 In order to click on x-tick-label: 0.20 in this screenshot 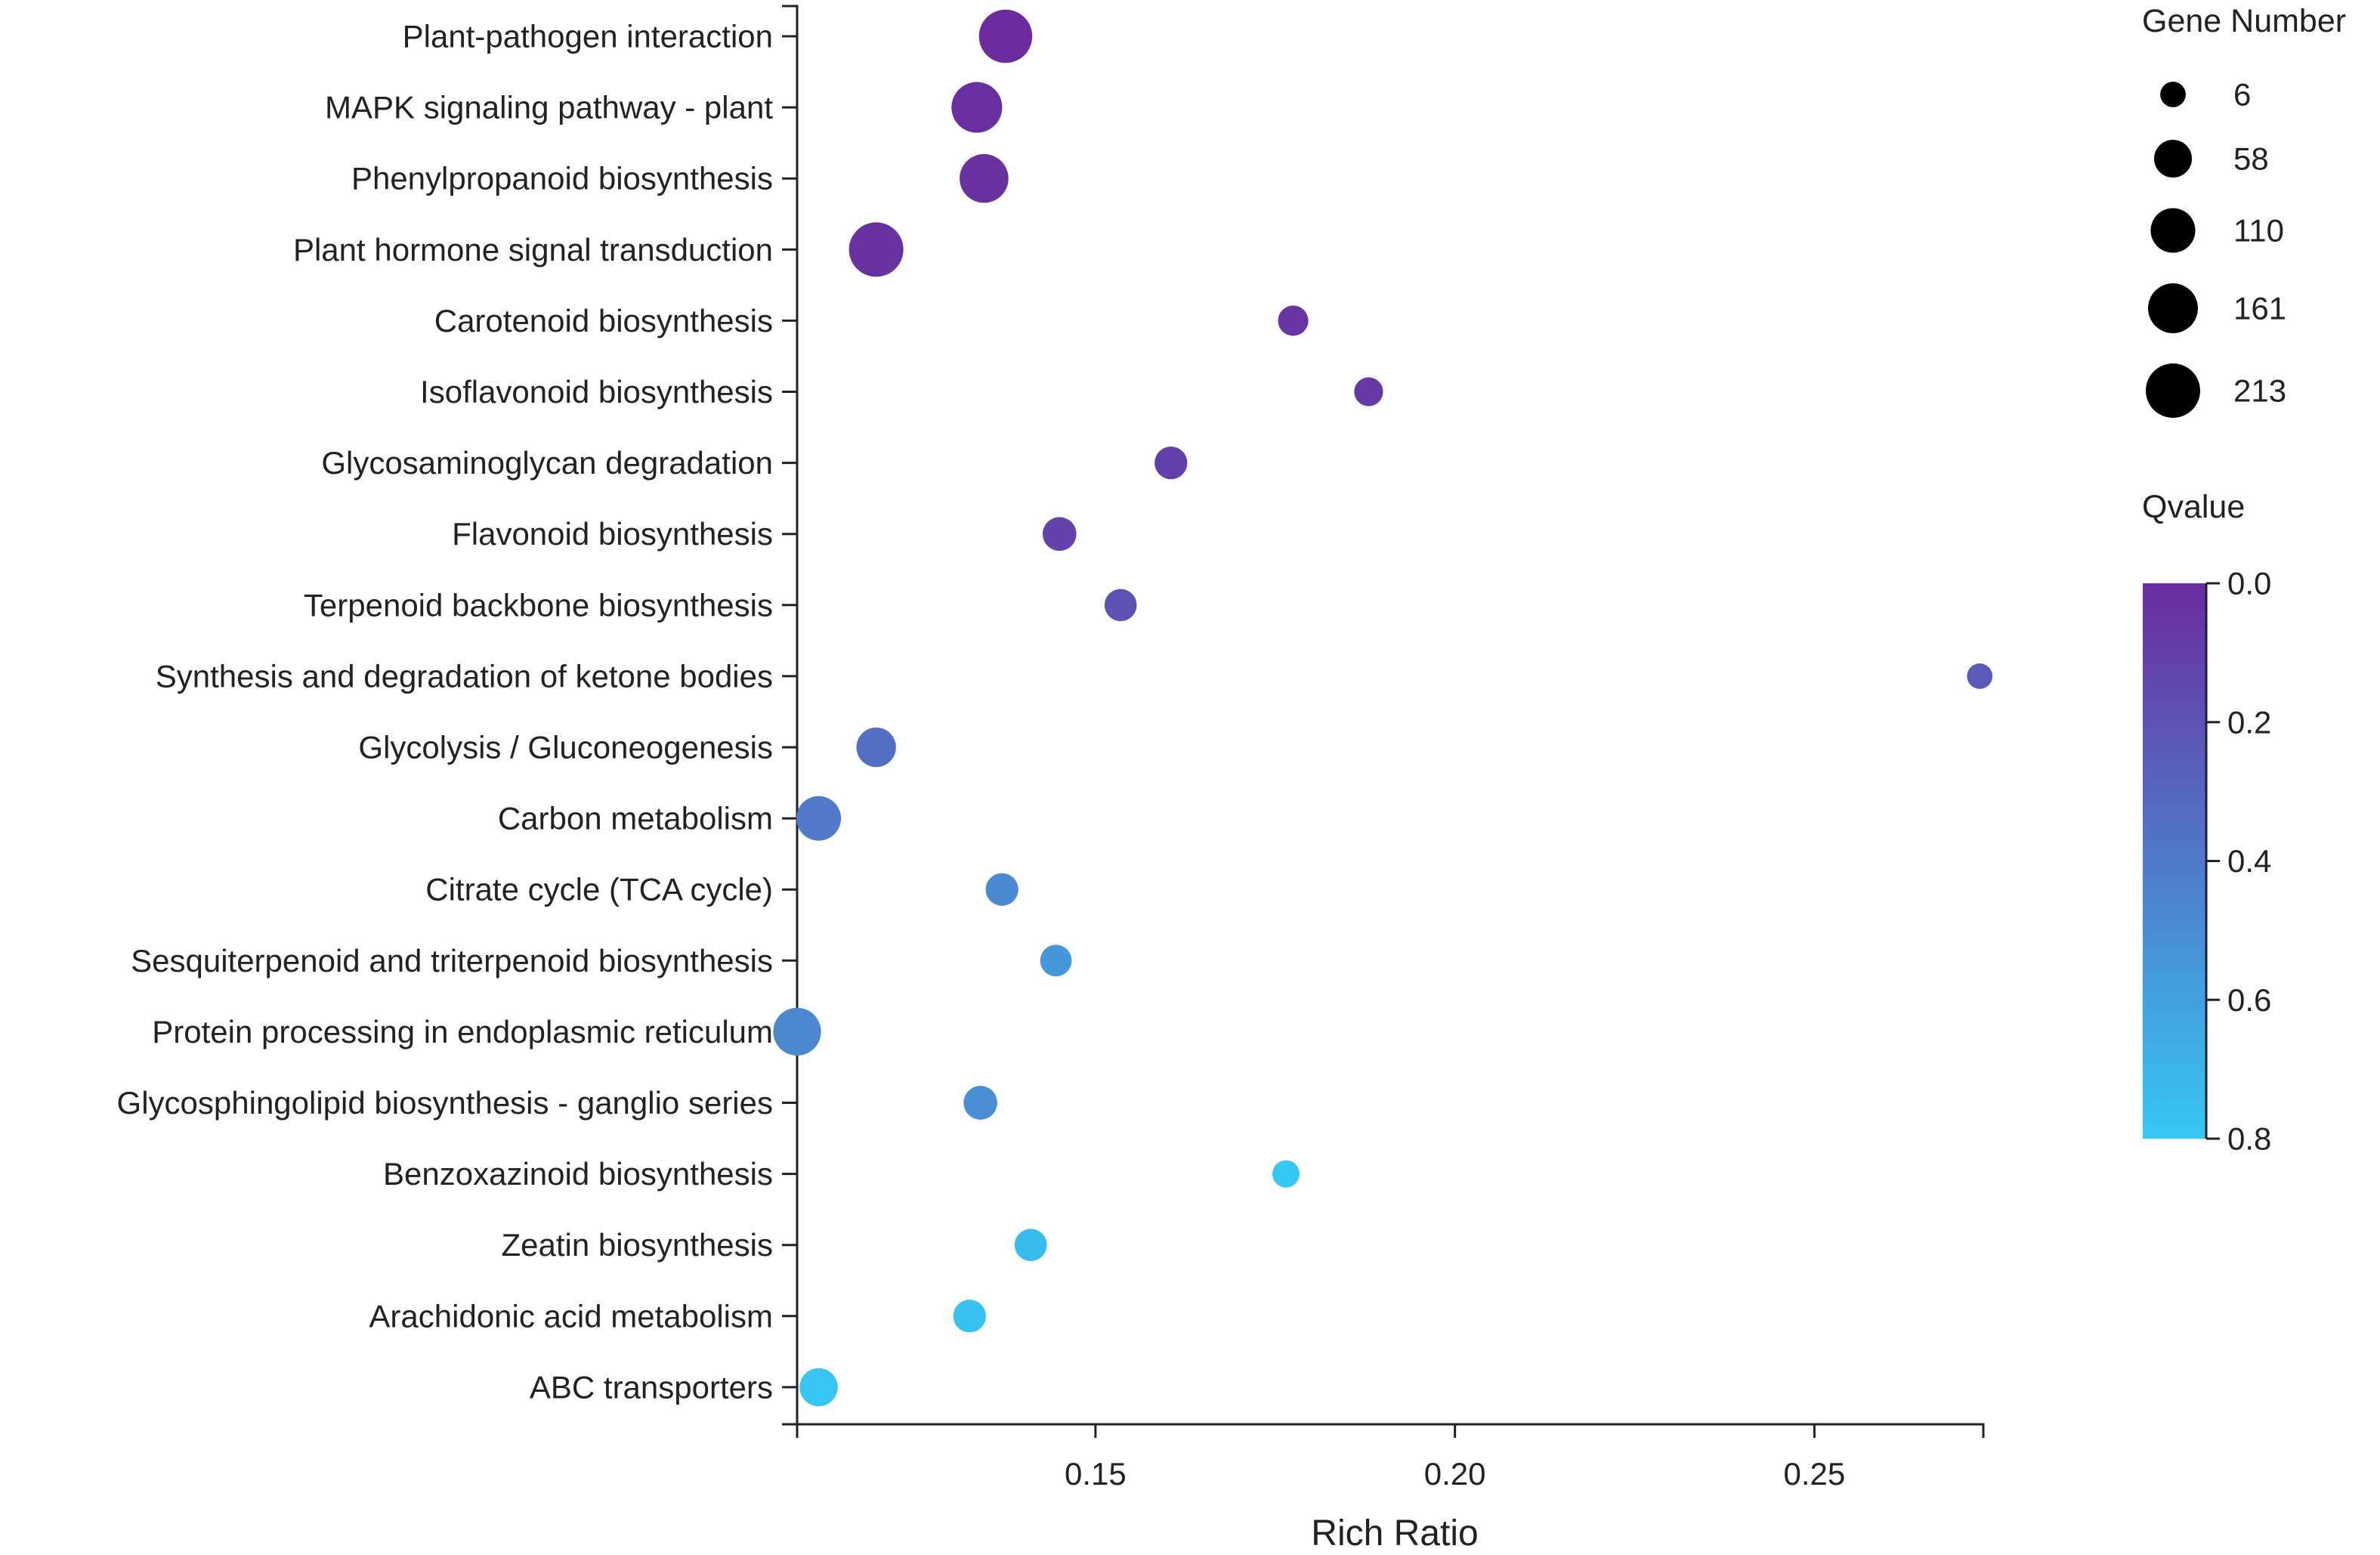, I will do `click(1455, 1474)`.